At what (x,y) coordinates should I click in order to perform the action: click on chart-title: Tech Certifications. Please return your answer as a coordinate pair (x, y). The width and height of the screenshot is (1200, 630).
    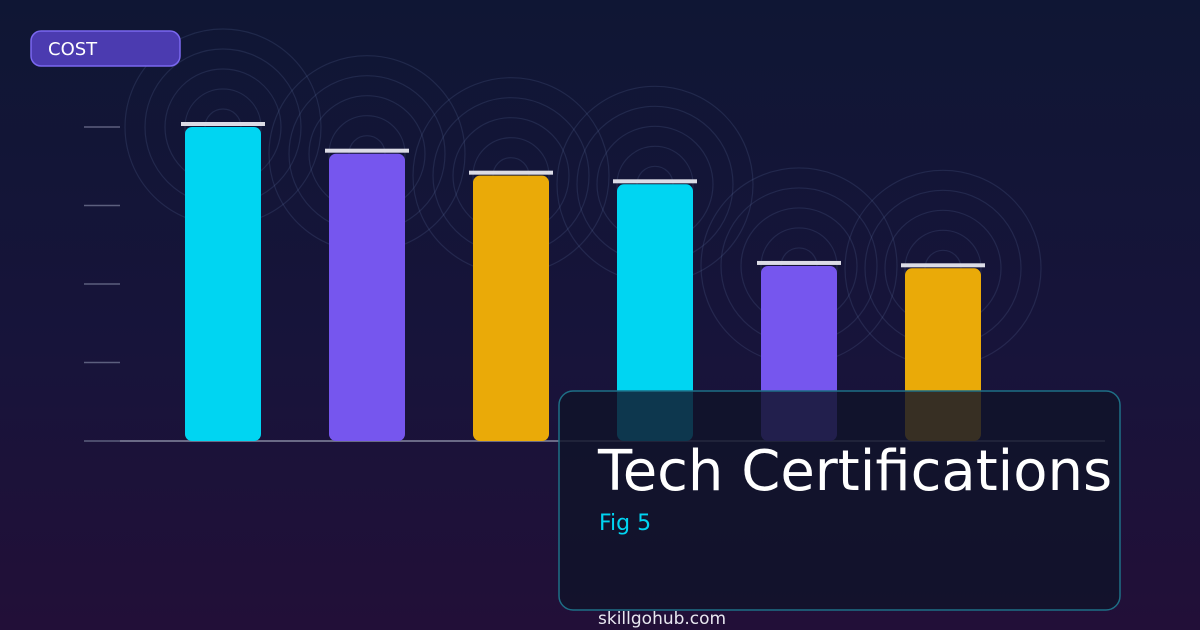
    Looking at the image, I should click on (854, 471).